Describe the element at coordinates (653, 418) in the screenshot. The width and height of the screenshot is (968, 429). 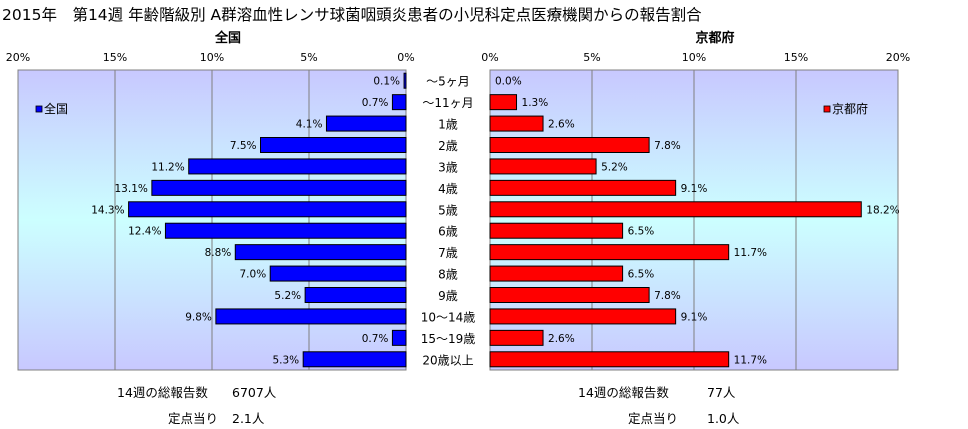
I see `kyoto-per-label: 定点当り` at that location.